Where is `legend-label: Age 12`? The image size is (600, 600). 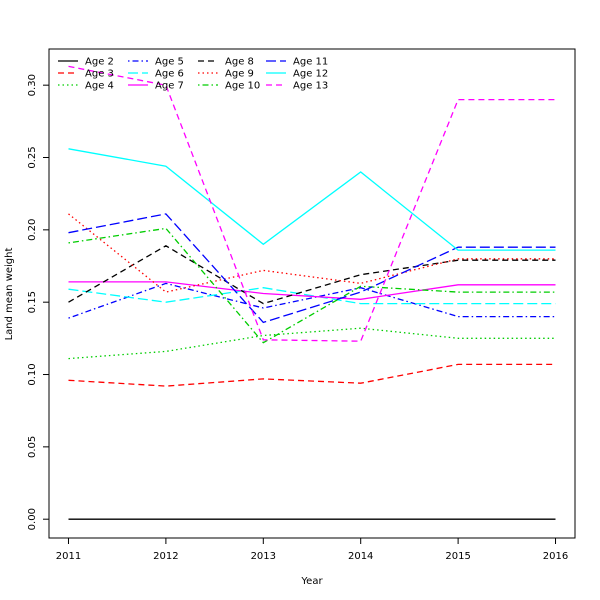
legend-label: Age 12 is located at coordinates (310, 74).